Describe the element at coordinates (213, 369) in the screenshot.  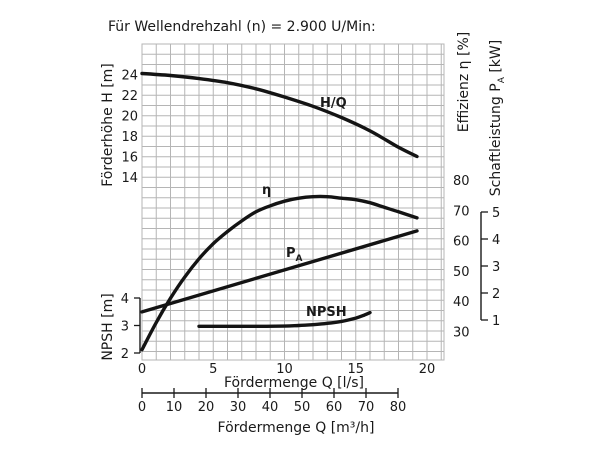
I see `x-primary-tick-label: 5` at that location.